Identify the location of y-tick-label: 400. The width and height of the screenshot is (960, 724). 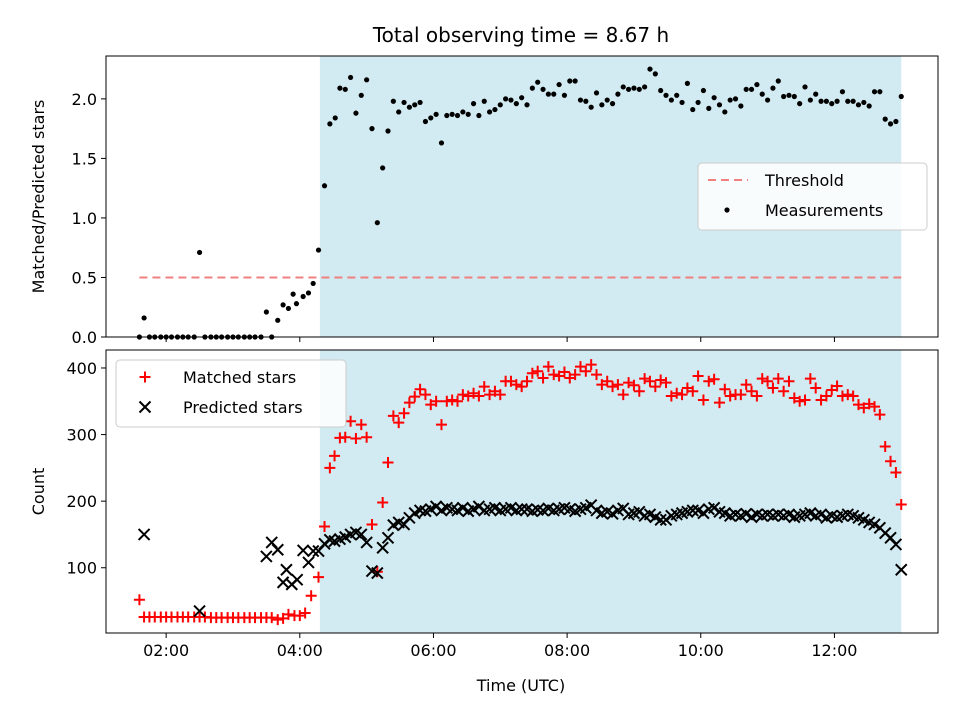
(81, 368).